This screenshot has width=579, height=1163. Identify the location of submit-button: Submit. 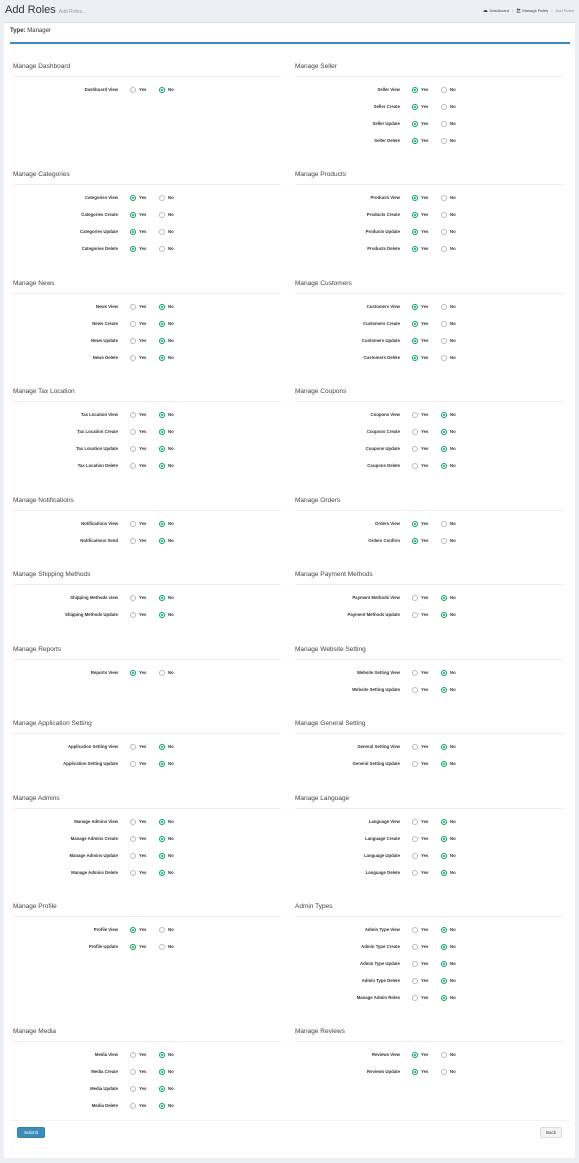
(31, 1132).